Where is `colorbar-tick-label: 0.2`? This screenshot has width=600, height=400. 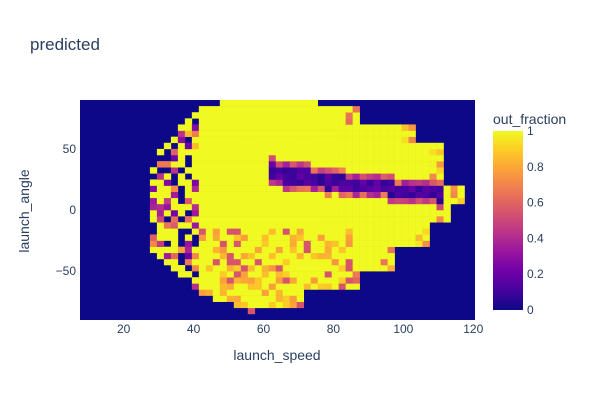
colorbar-tick-label: 0.2 is located at coordinates (535, 274).